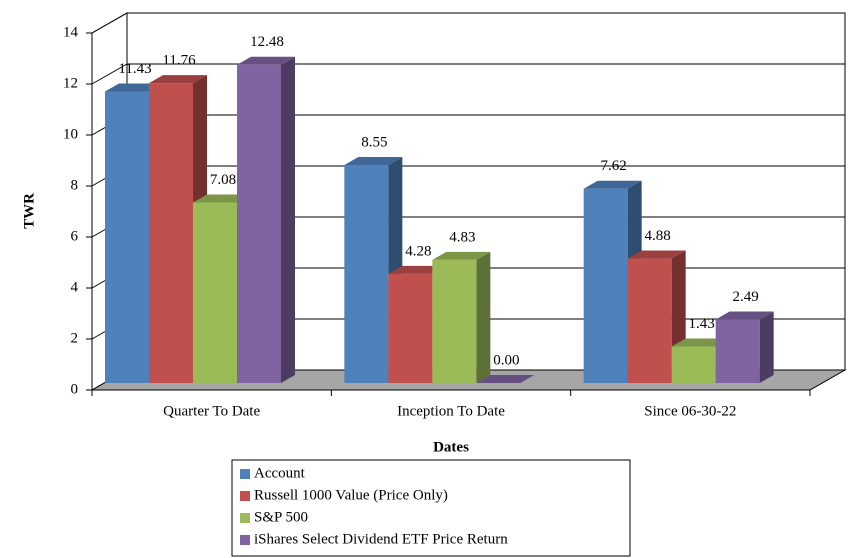 This screenshot has width=858, height=558. Describe the element at coordinates (658, 236) in the screenshot. I see `data-label: 4.88` at that location.